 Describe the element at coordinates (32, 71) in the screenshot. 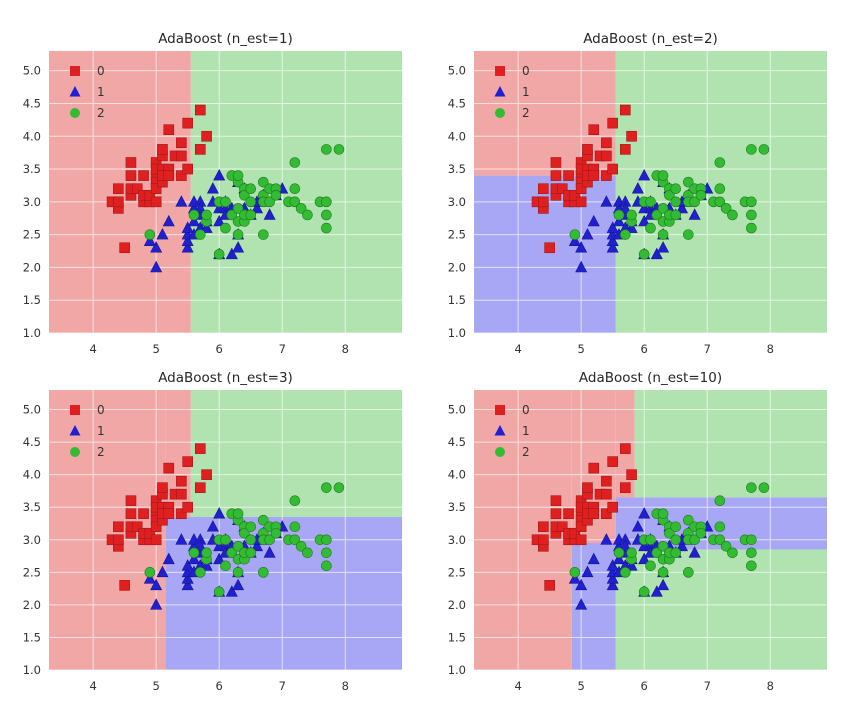

I see `y-tick-label: 5.0` at that location.